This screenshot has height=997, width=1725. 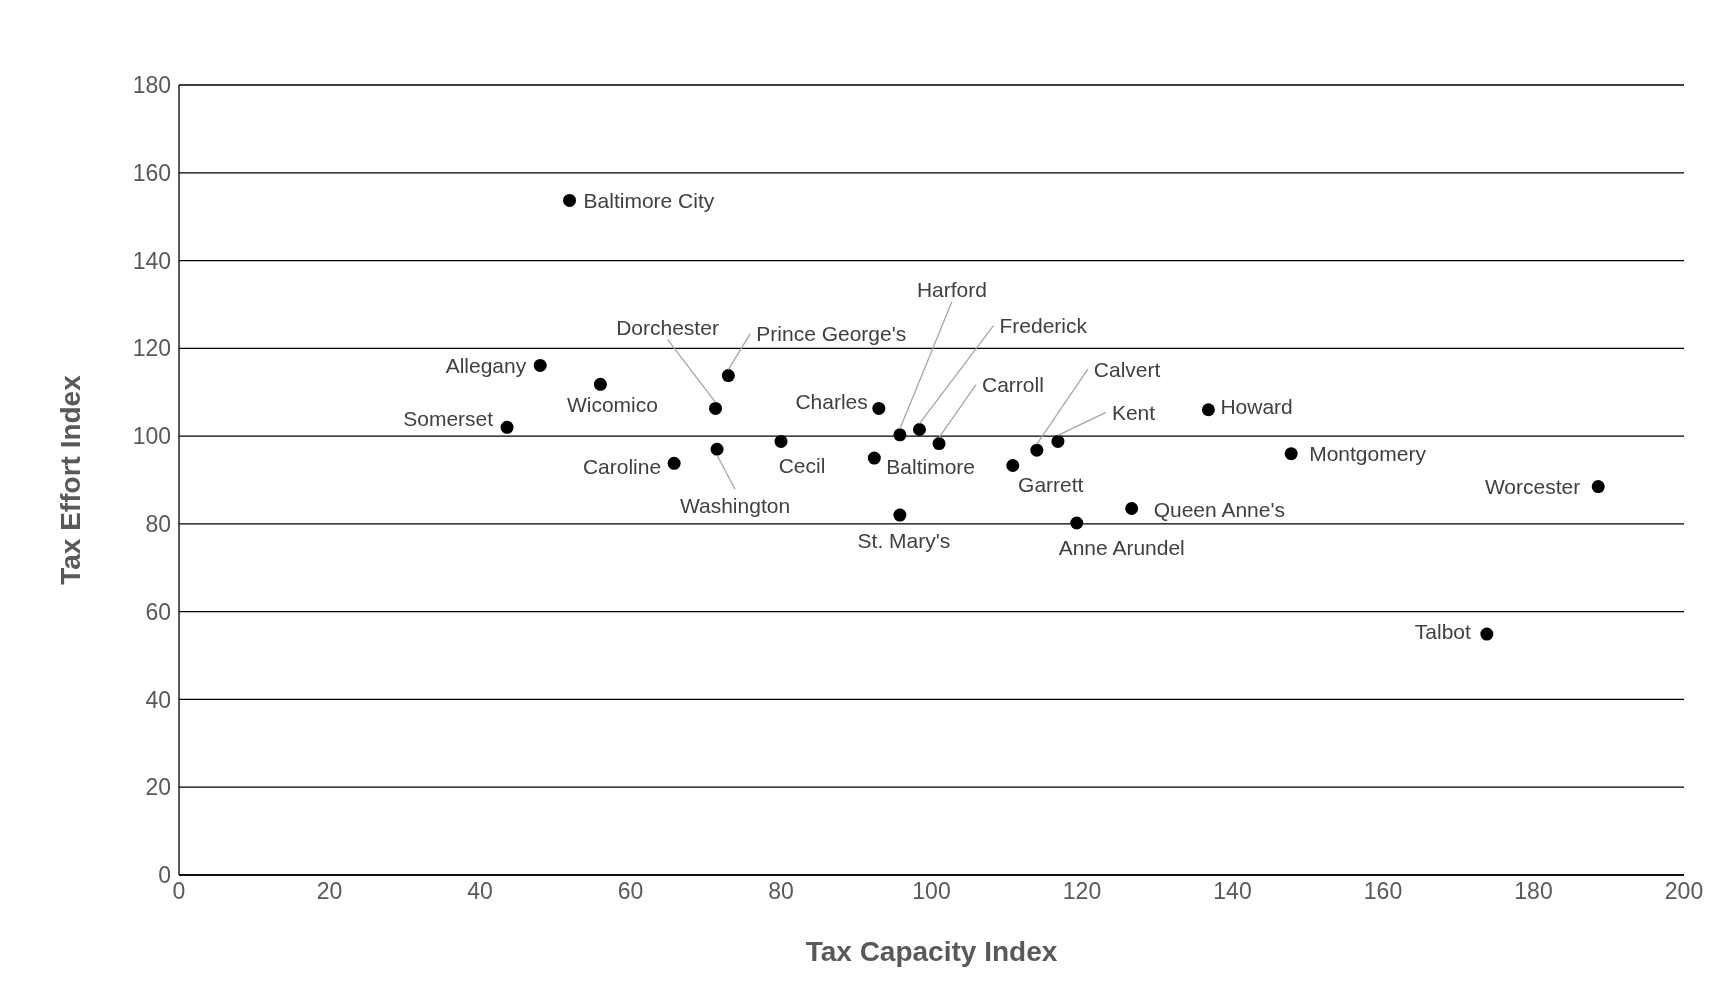 I want to click on annotation: Cecil, so click(x=802, y=465).